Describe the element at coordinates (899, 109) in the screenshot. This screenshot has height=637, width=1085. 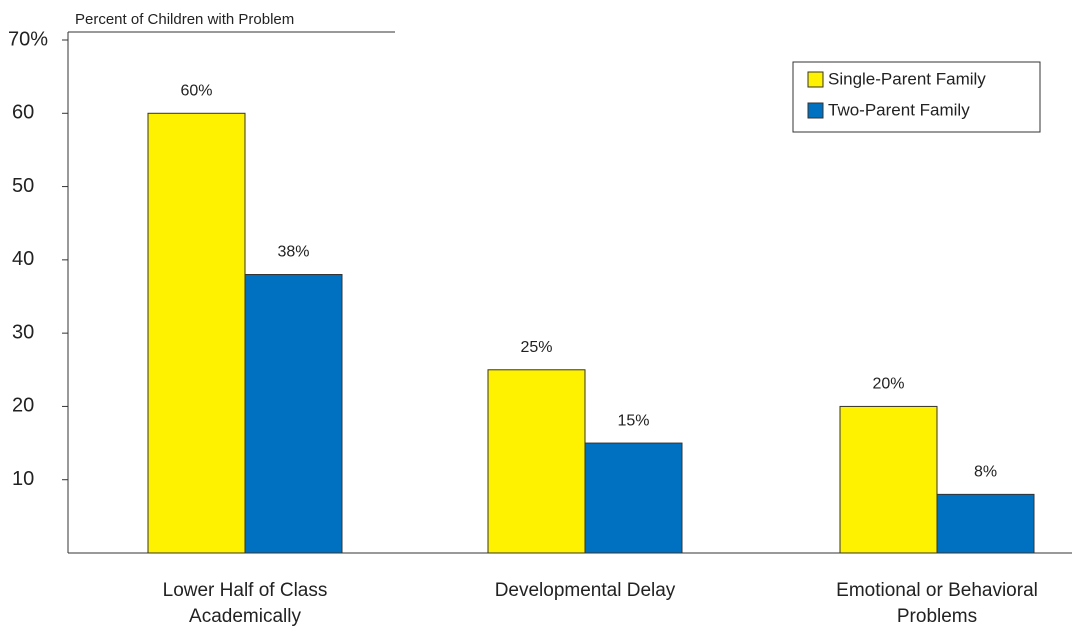
I see `legend-label: Two-Parent Family` at that location.